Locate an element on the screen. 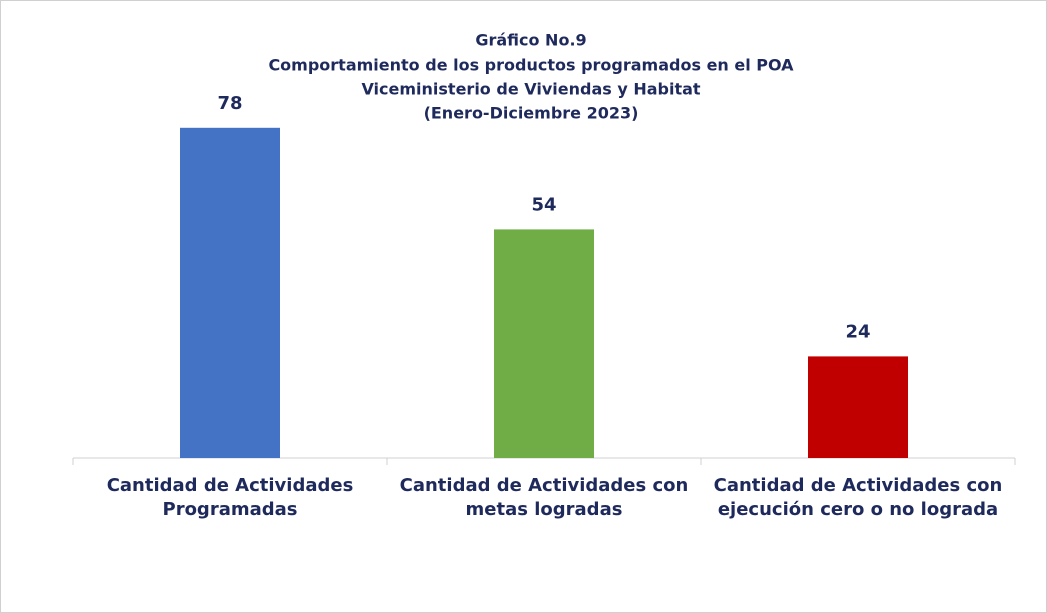  data-label: 24 is located at coordinates (857, 331).